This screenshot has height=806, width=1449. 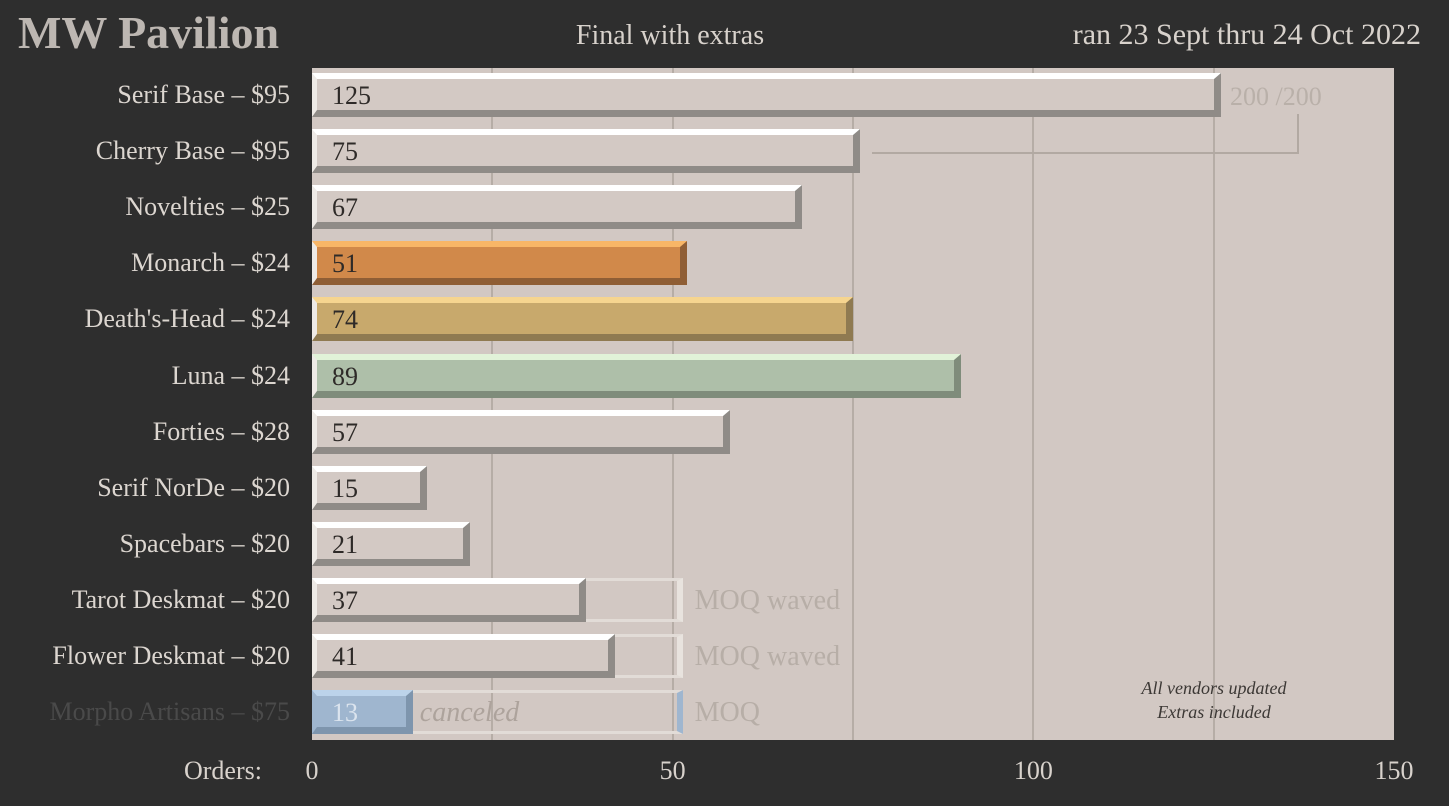 What do you see at coordinates (345, 376) in the screenshot?
I see `bar-value-label: 89` at bounding box center [345, 376].